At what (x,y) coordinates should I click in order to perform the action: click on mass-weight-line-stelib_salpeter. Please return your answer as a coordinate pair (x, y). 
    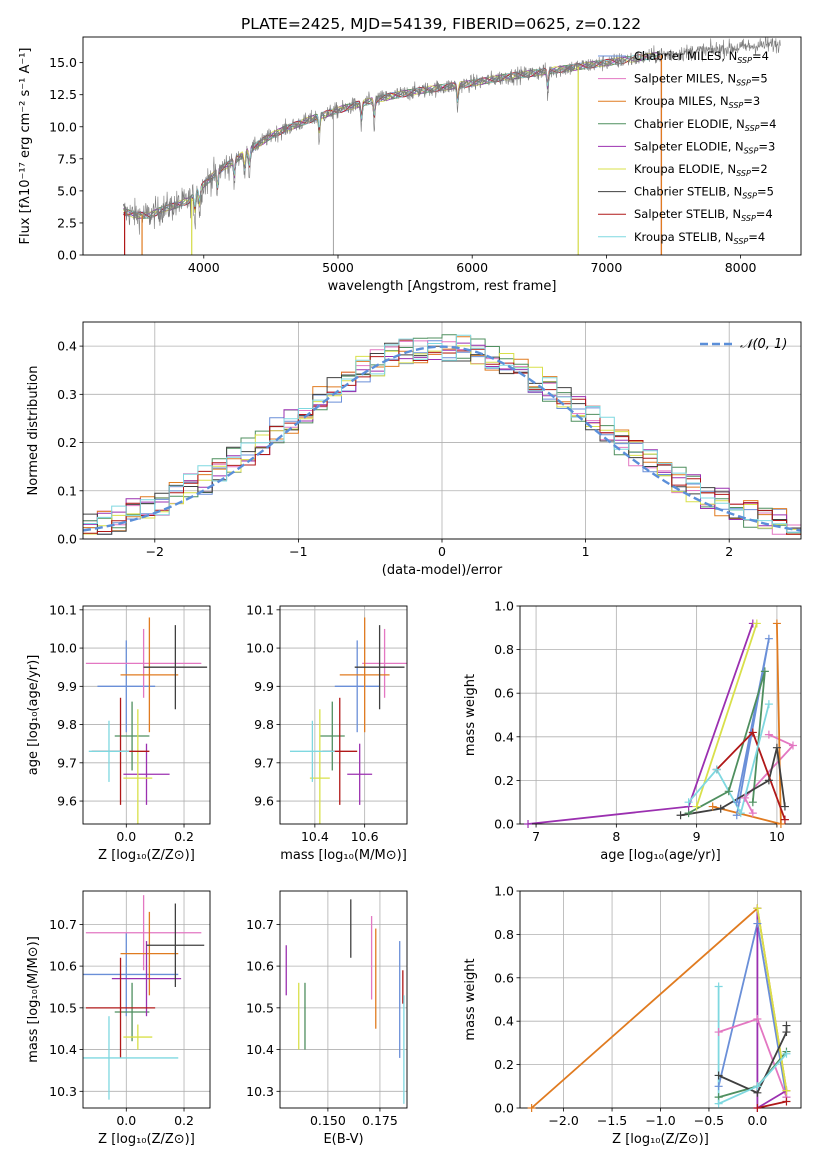
    Looking at the image, I should click on (772, 1104).